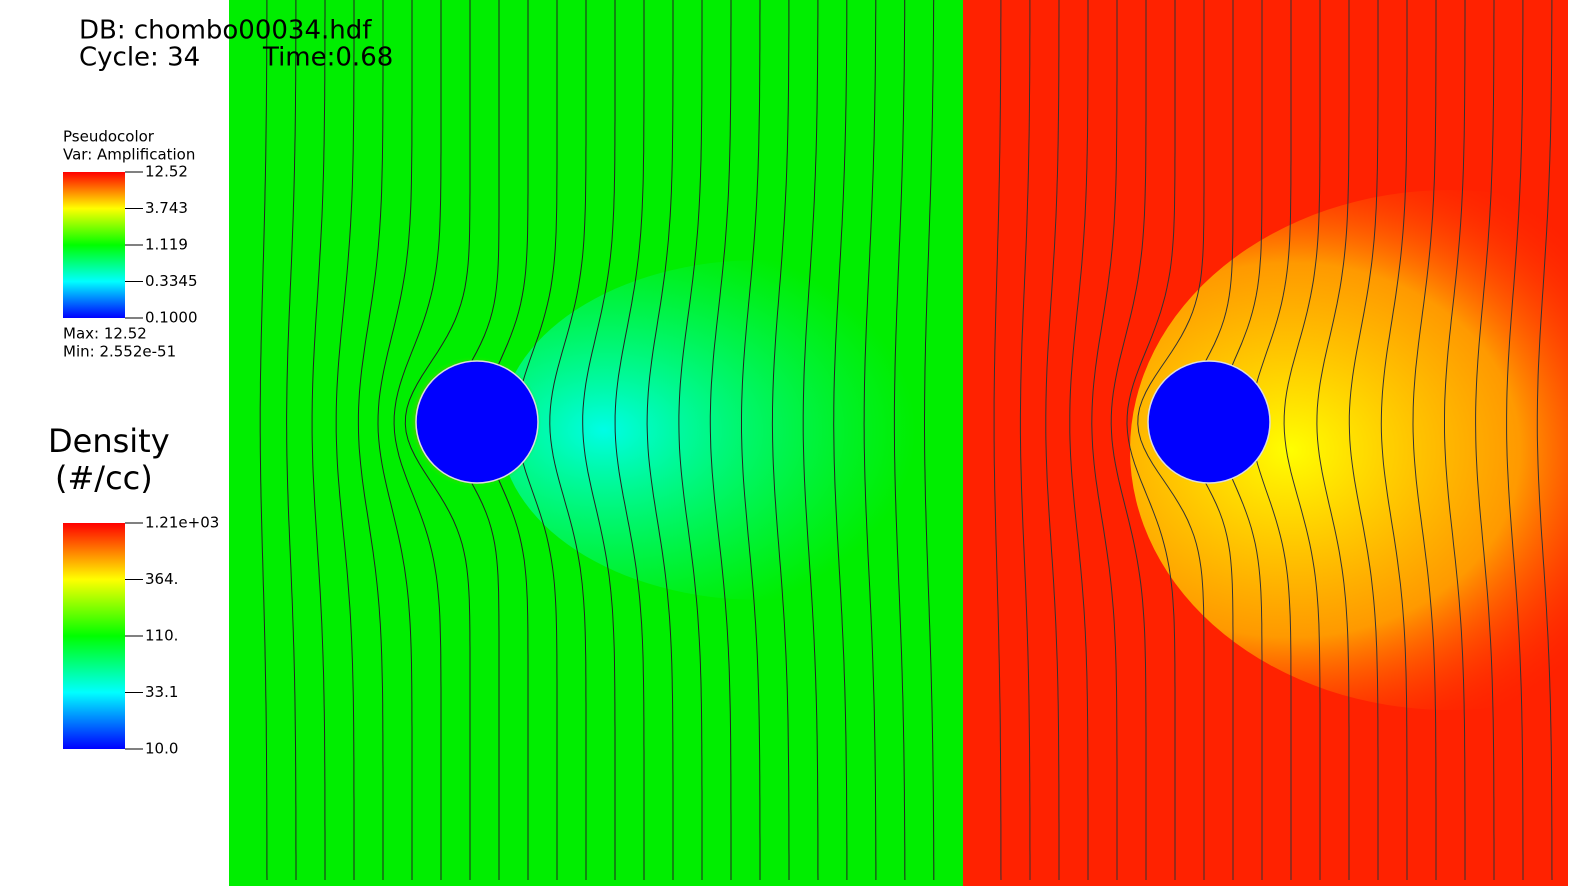 Image resolution: width=1594 pixels, height=886 pixels. Describe the element at coordinates (161, 579) in the screenshot. I see `tick-label: 364.` at that location.